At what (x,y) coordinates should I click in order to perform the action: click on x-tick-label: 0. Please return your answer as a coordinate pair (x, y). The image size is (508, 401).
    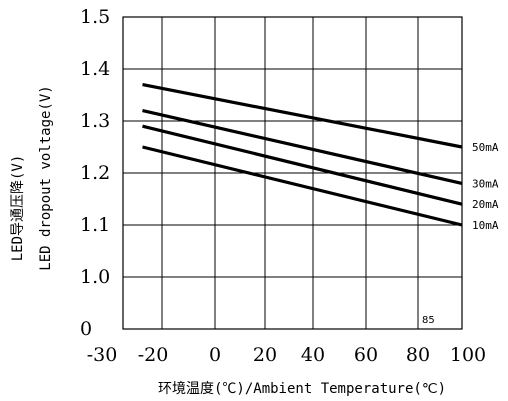
    Looking at the image, I should click on (215, 355).